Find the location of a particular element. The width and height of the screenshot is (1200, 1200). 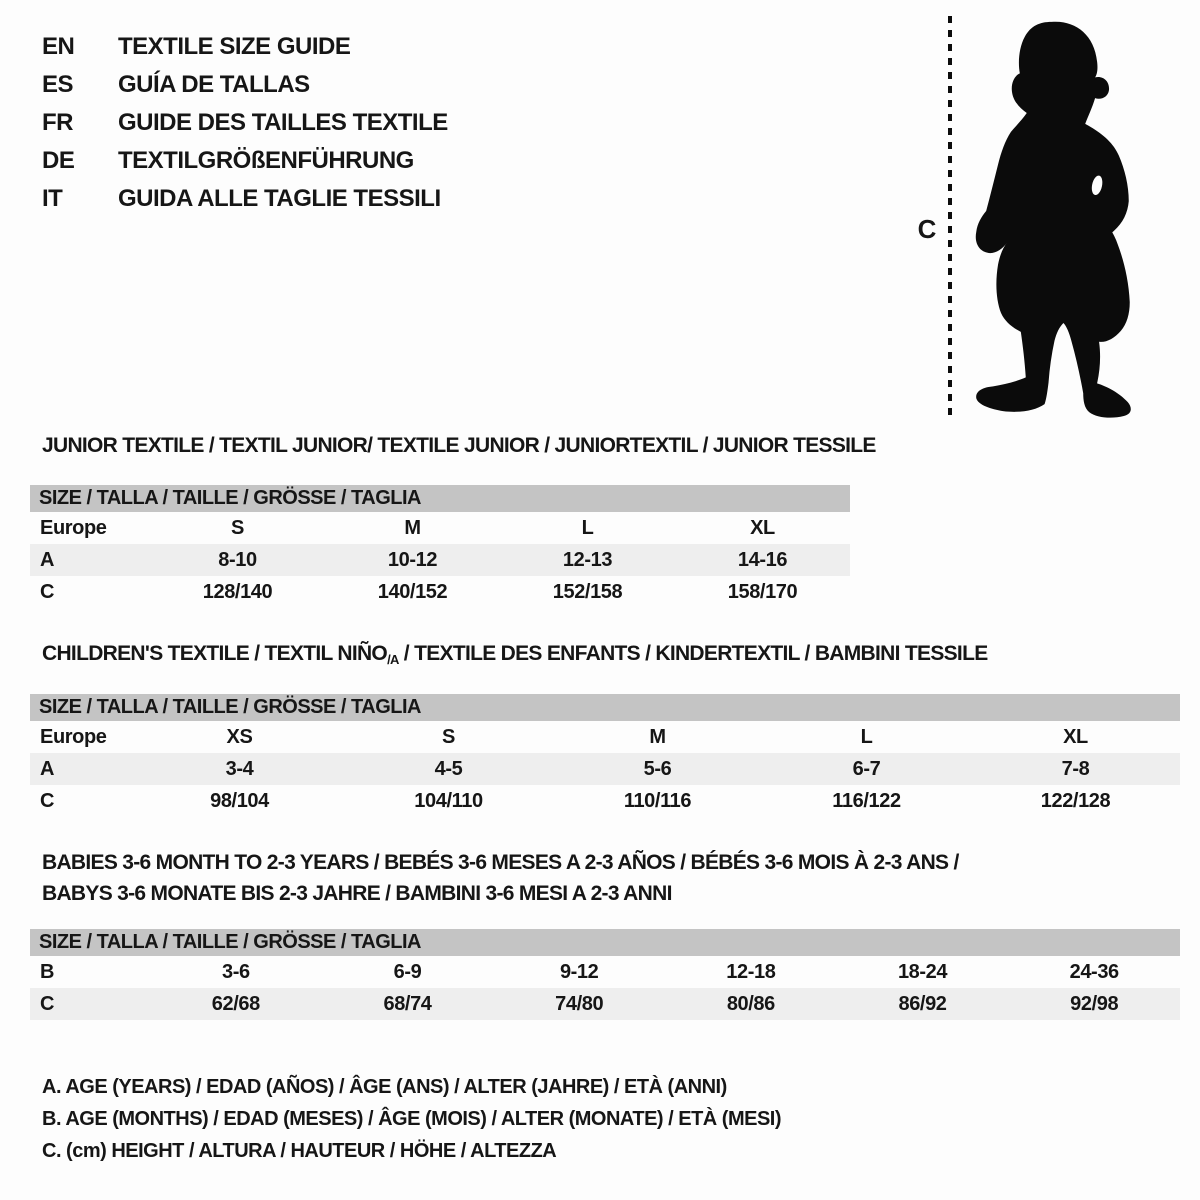

size-value: 74/80 is located at coordinates (579, 1003).